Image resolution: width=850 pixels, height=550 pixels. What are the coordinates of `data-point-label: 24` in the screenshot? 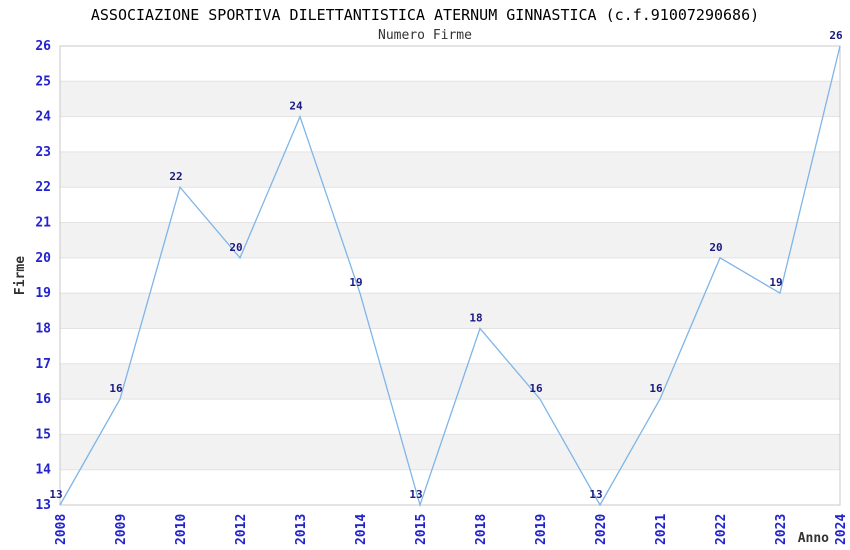 It's located at (296, 106).